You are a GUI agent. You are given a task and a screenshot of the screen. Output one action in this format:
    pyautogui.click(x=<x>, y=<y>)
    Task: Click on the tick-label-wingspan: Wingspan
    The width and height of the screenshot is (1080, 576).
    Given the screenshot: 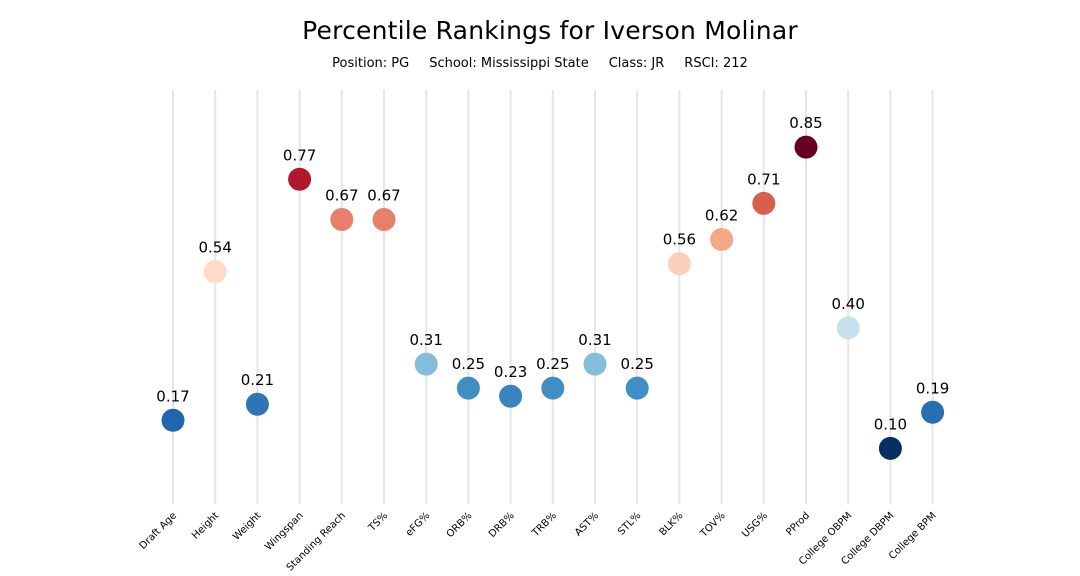 What is the action you would take?
    pyautogui.click(x=284, y=531)
    